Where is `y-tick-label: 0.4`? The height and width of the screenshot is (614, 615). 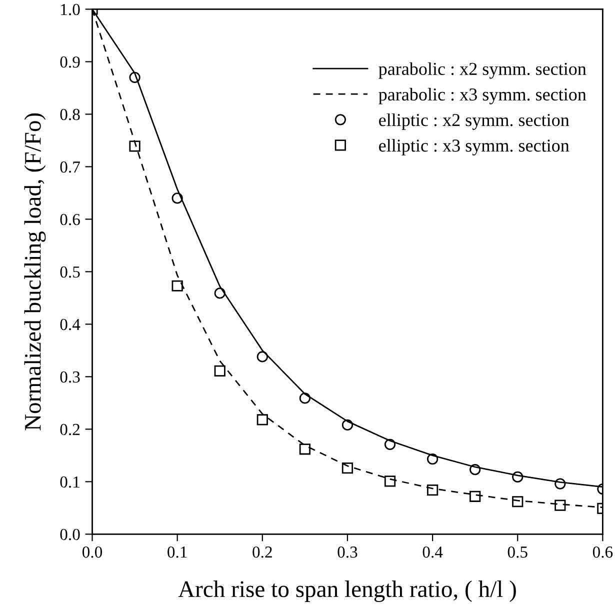 y-tick-label: 0.4 is located at coordinates (70, 324).